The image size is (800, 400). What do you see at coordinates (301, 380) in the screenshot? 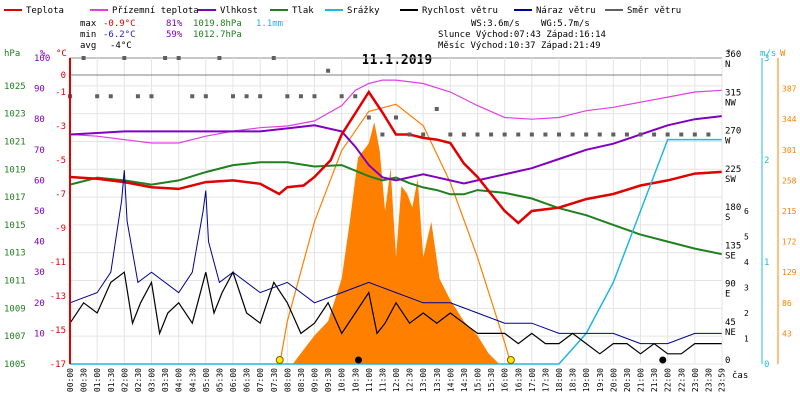
I see `time-tick-label: 08:30` at bounding box center [301, 380].